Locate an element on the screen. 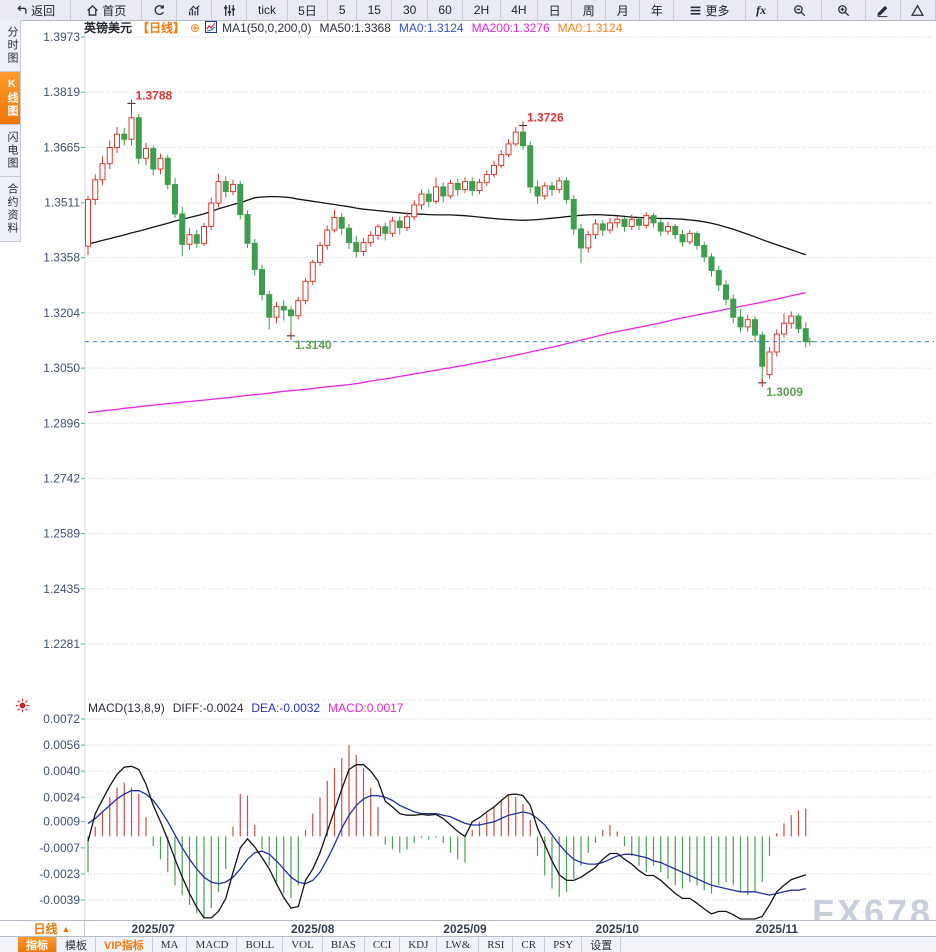 This screenshot has width=936, height=952. toolbar-button-week: 周 is located at coordinates (589, 10).